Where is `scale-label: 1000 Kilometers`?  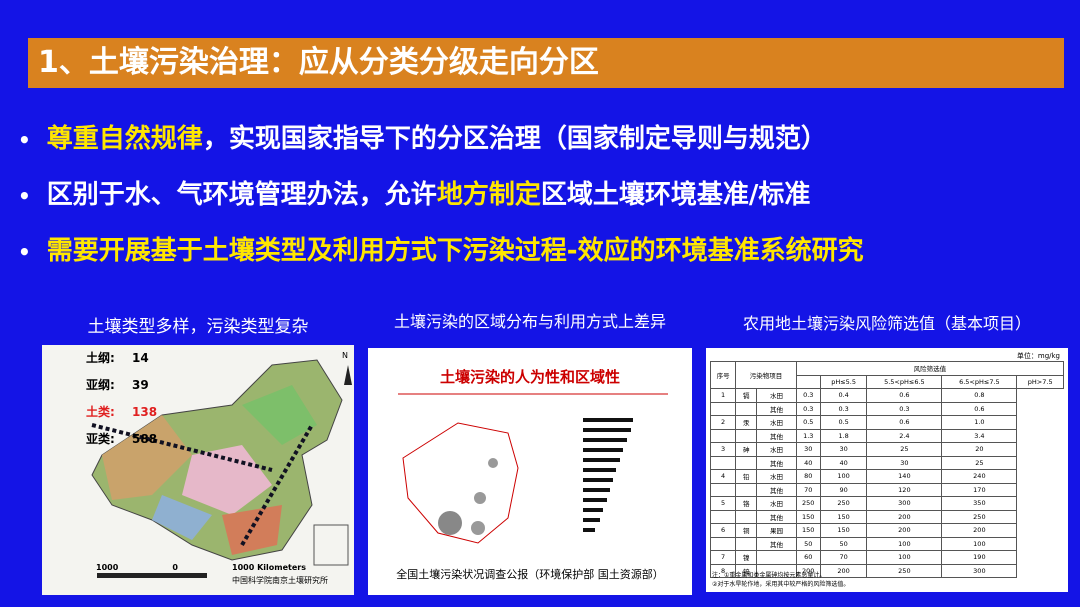
scale-label: 1000 Kilometers is located at coordinates (269, 567).